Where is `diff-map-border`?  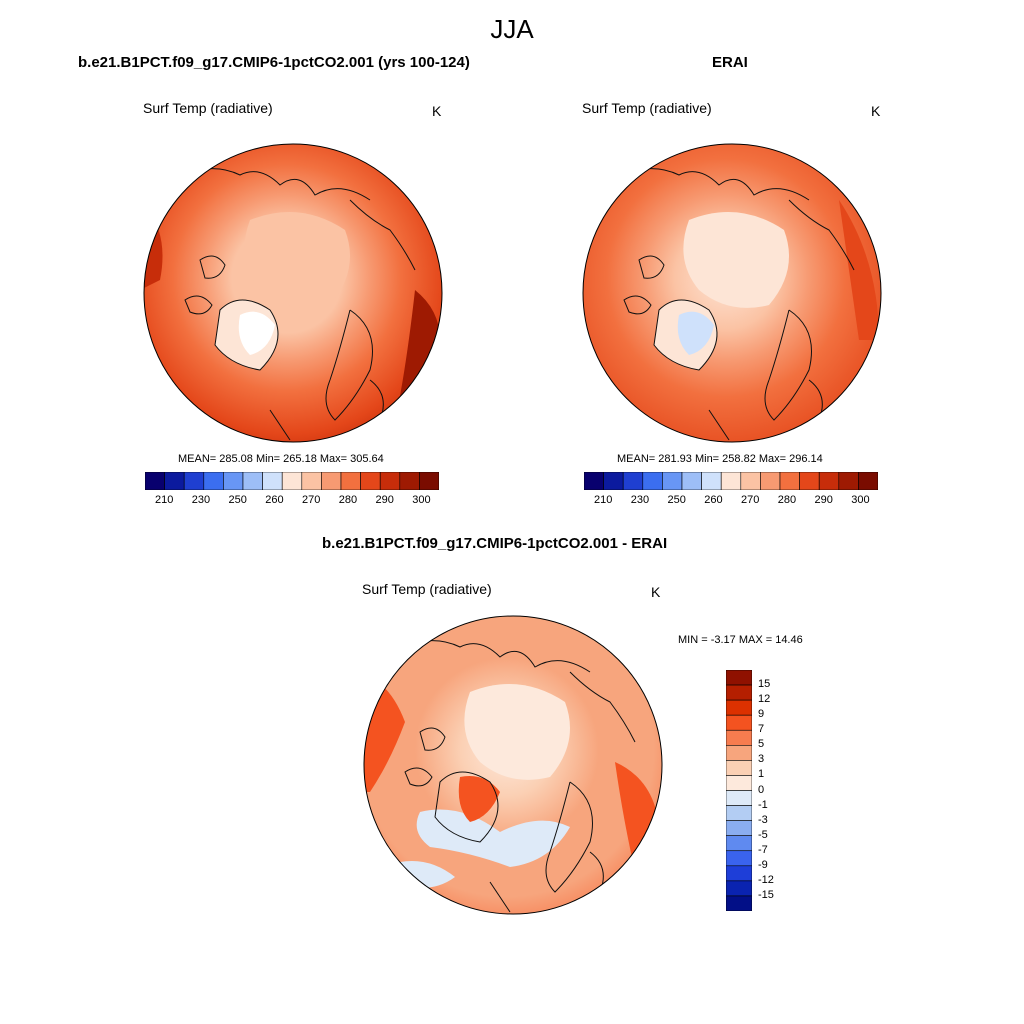
diff-map-border is located at coordinates (513, 765).